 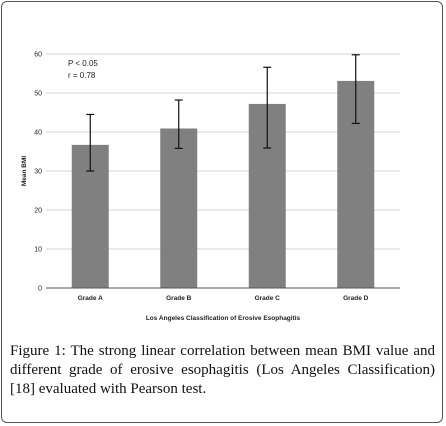 What do you see at coordinates (83, 63) in the screenshot?
I see `p-value-annotation: P < 0.05` at bounding box center [83, 63].